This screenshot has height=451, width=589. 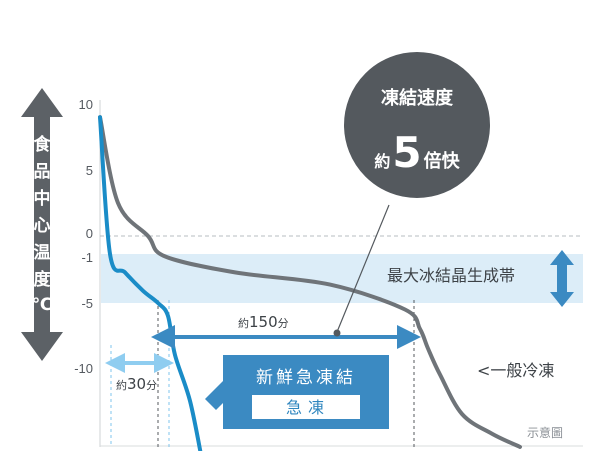 What do you see at coordinates (562, 278) in the screenshot?
I see `band-range-arrow` at bounding box center [562, 278].